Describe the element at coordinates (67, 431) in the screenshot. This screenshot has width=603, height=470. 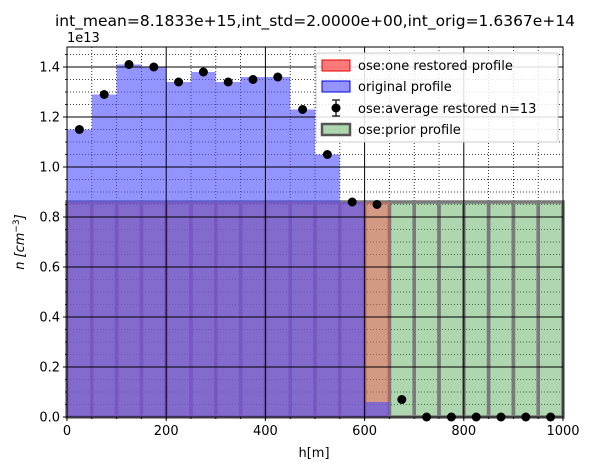
I see `x-tick-label: 0` at that location.